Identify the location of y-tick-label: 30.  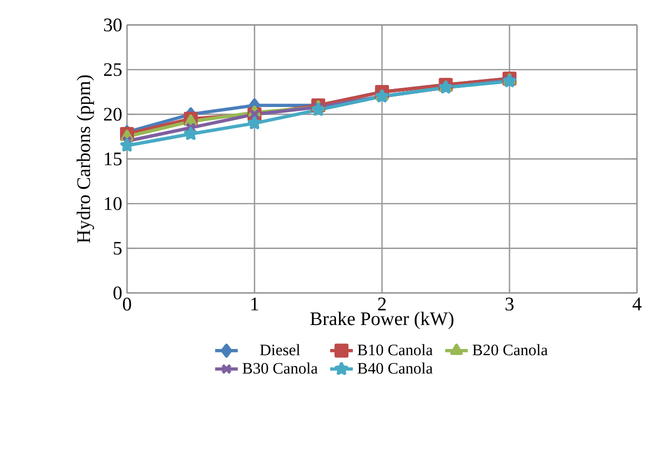
(113, 25).